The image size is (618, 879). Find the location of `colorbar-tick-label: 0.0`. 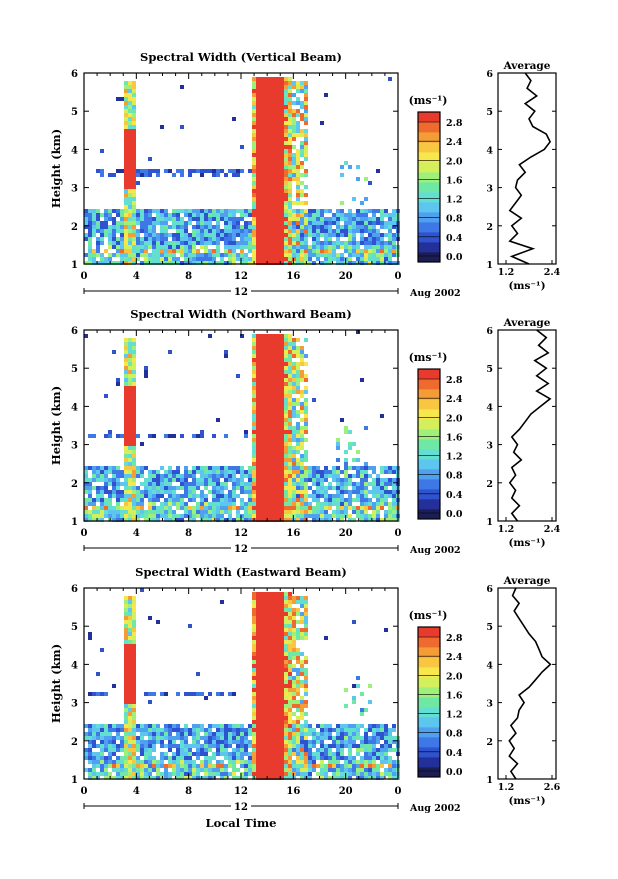

colorbar-tick-label: 0.0 is located at coordinates (454, 257).